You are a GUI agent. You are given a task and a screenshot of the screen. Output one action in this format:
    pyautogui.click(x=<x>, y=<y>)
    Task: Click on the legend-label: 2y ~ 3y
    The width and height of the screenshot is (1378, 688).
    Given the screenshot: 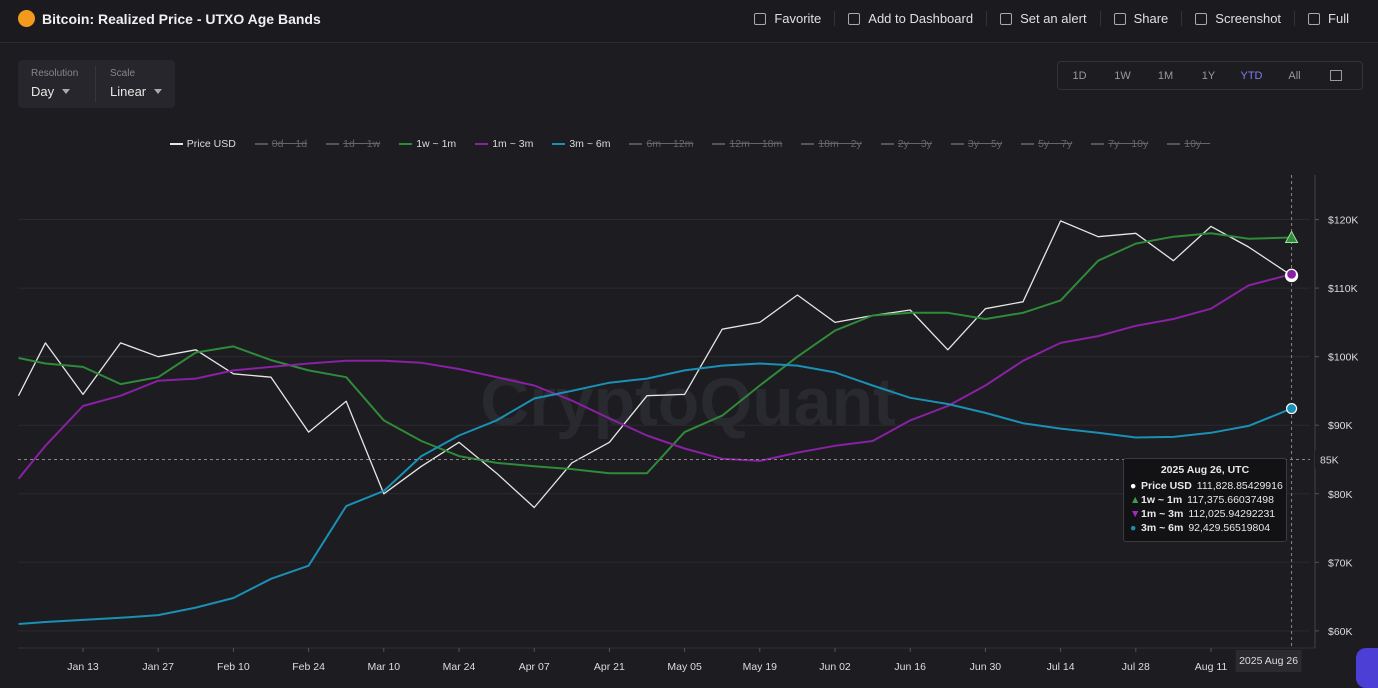 What is the action you would take?
    pyautogui.click(x=914, y=144)
    